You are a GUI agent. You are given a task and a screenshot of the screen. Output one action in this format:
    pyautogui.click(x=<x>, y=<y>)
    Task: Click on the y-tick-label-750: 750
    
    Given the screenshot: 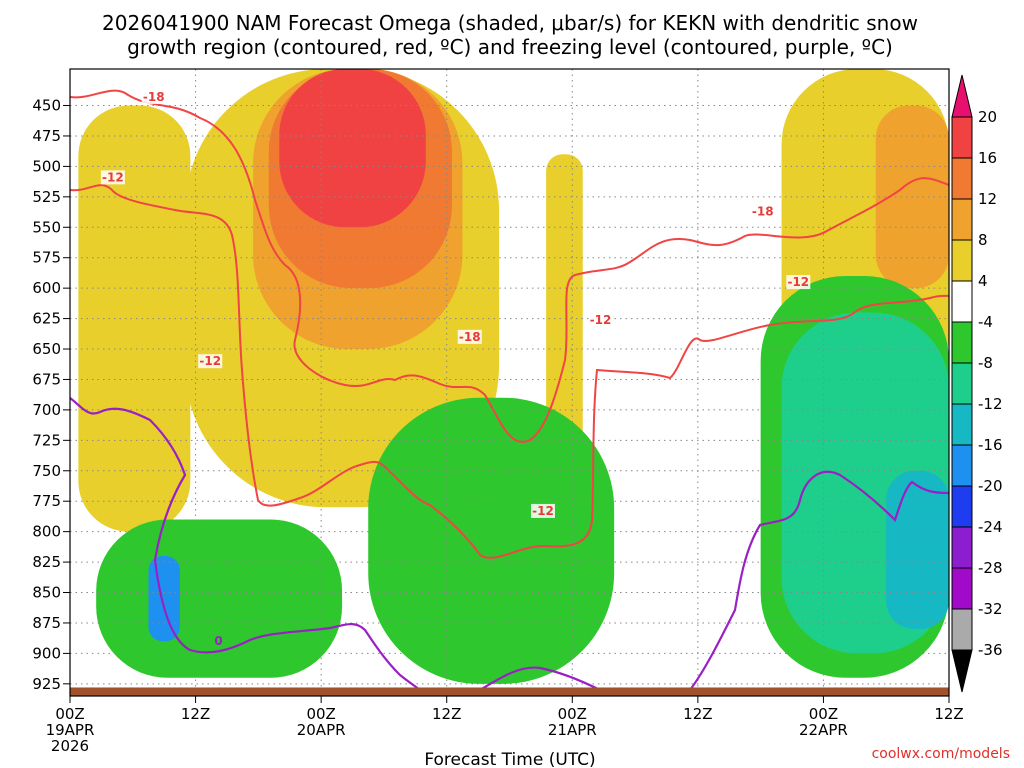 What is the action you would take?
    pyautogui.click(x=46, y=471)
    